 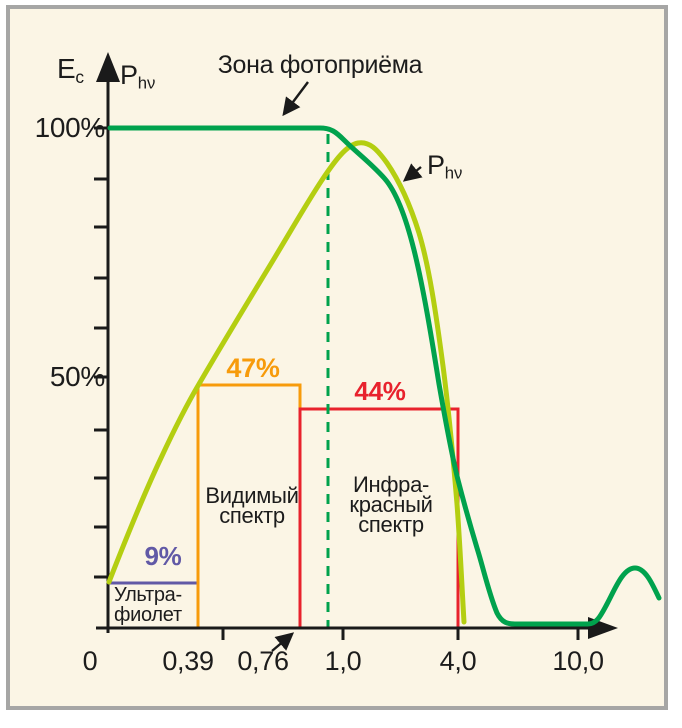 I want to click on y-axis-label-ec: Ec, so click(x=70, y=70).